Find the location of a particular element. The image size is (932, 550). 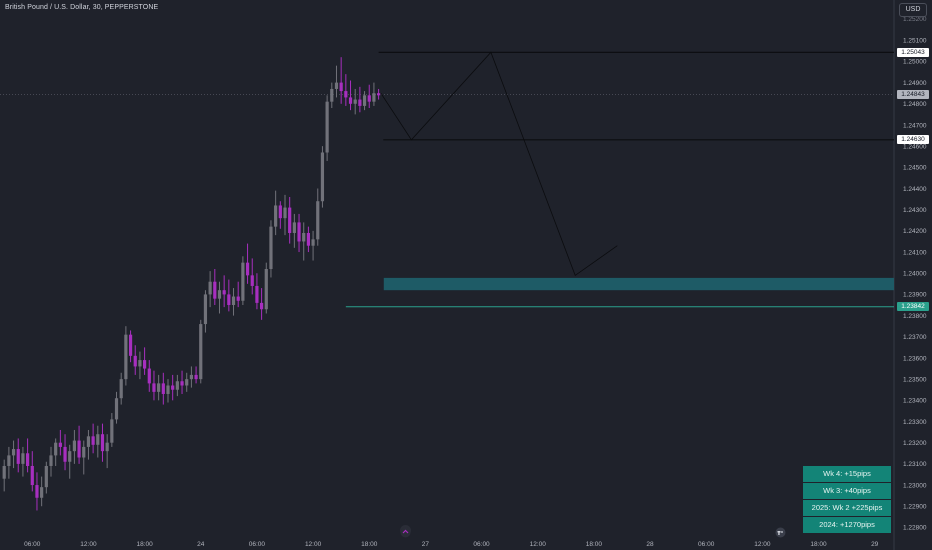

y-tick-label: 1.24100 is located at coordinates (915, 252).